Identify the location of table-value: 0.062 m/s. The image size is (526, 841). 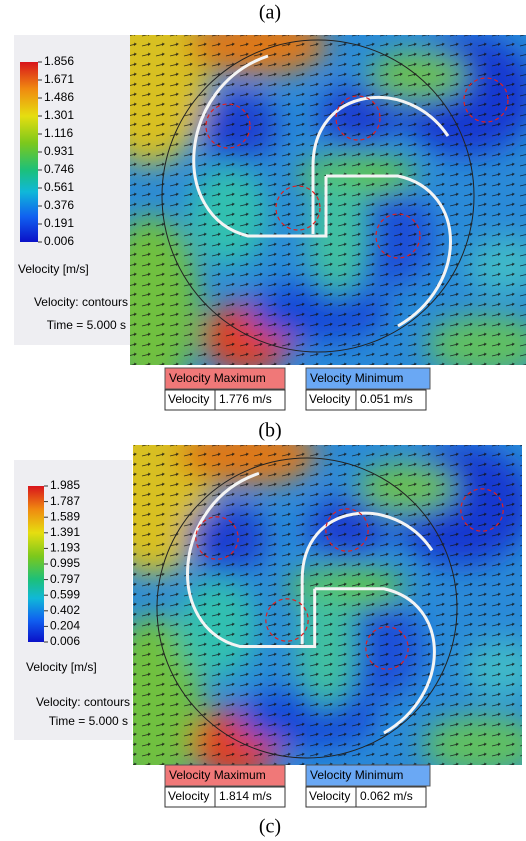
(386, 796).